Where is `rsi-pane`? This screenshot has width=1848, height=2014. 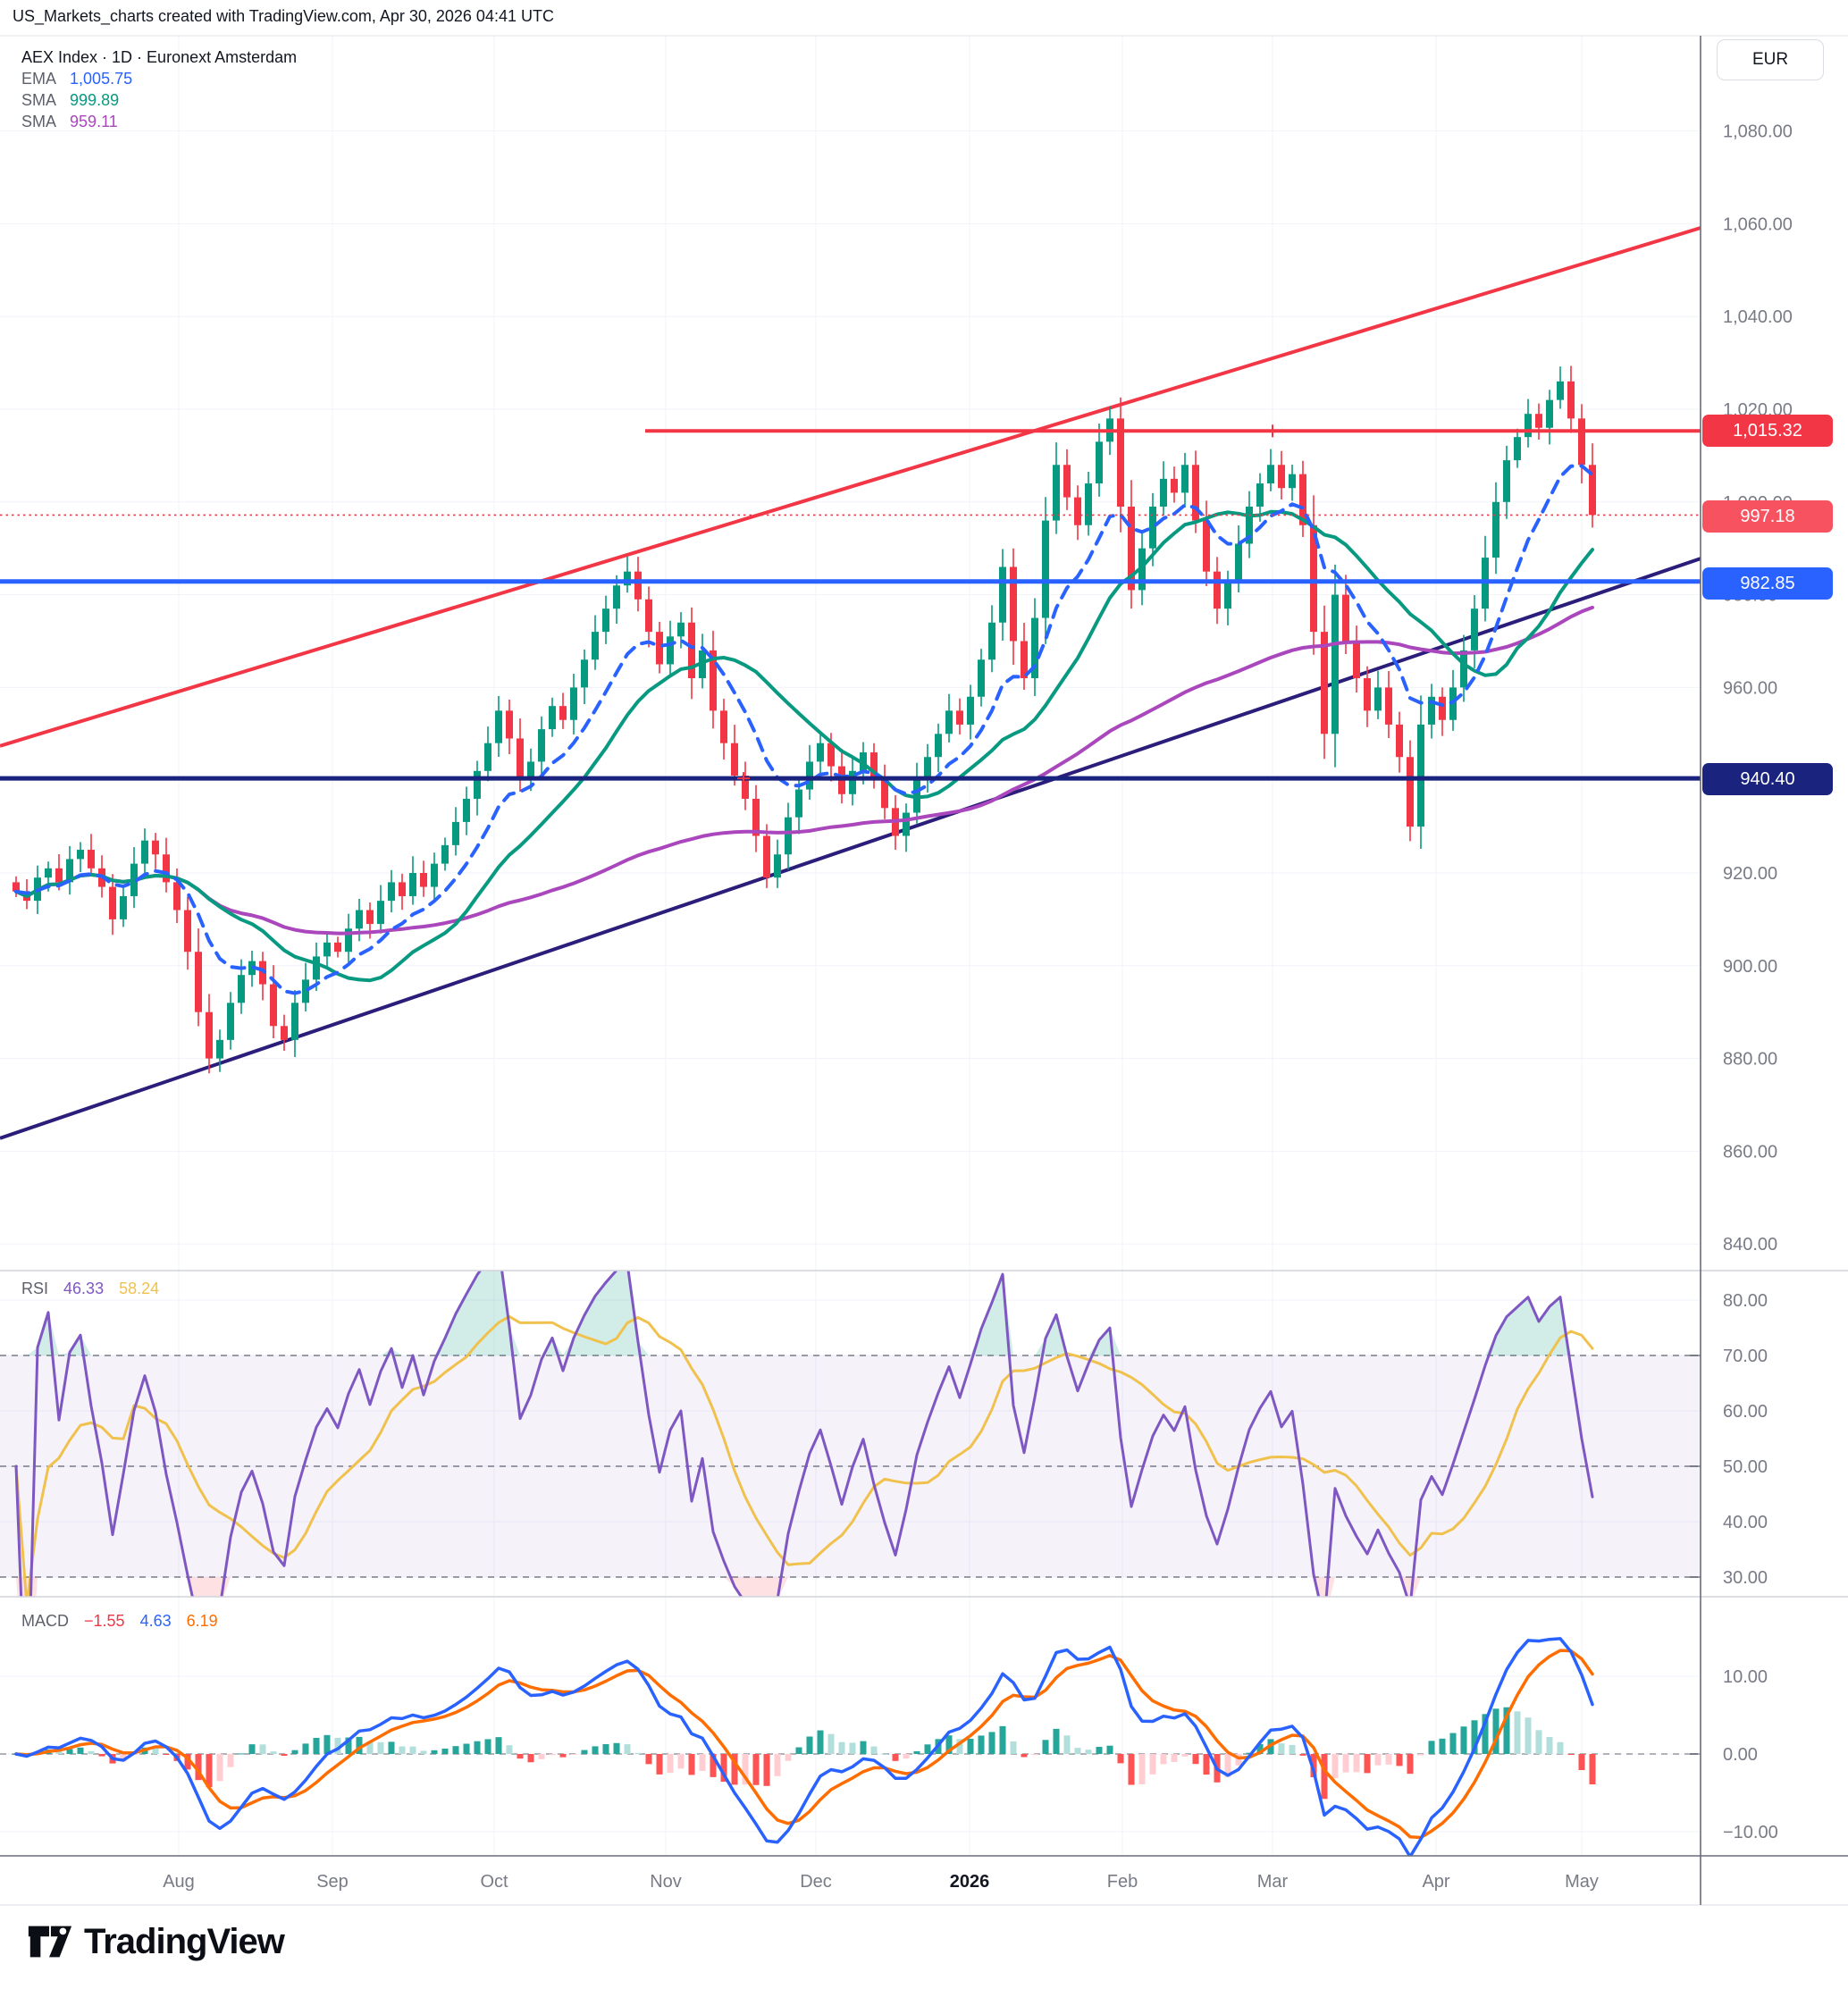 rsi-pane is located at coordinates (850, 1434).